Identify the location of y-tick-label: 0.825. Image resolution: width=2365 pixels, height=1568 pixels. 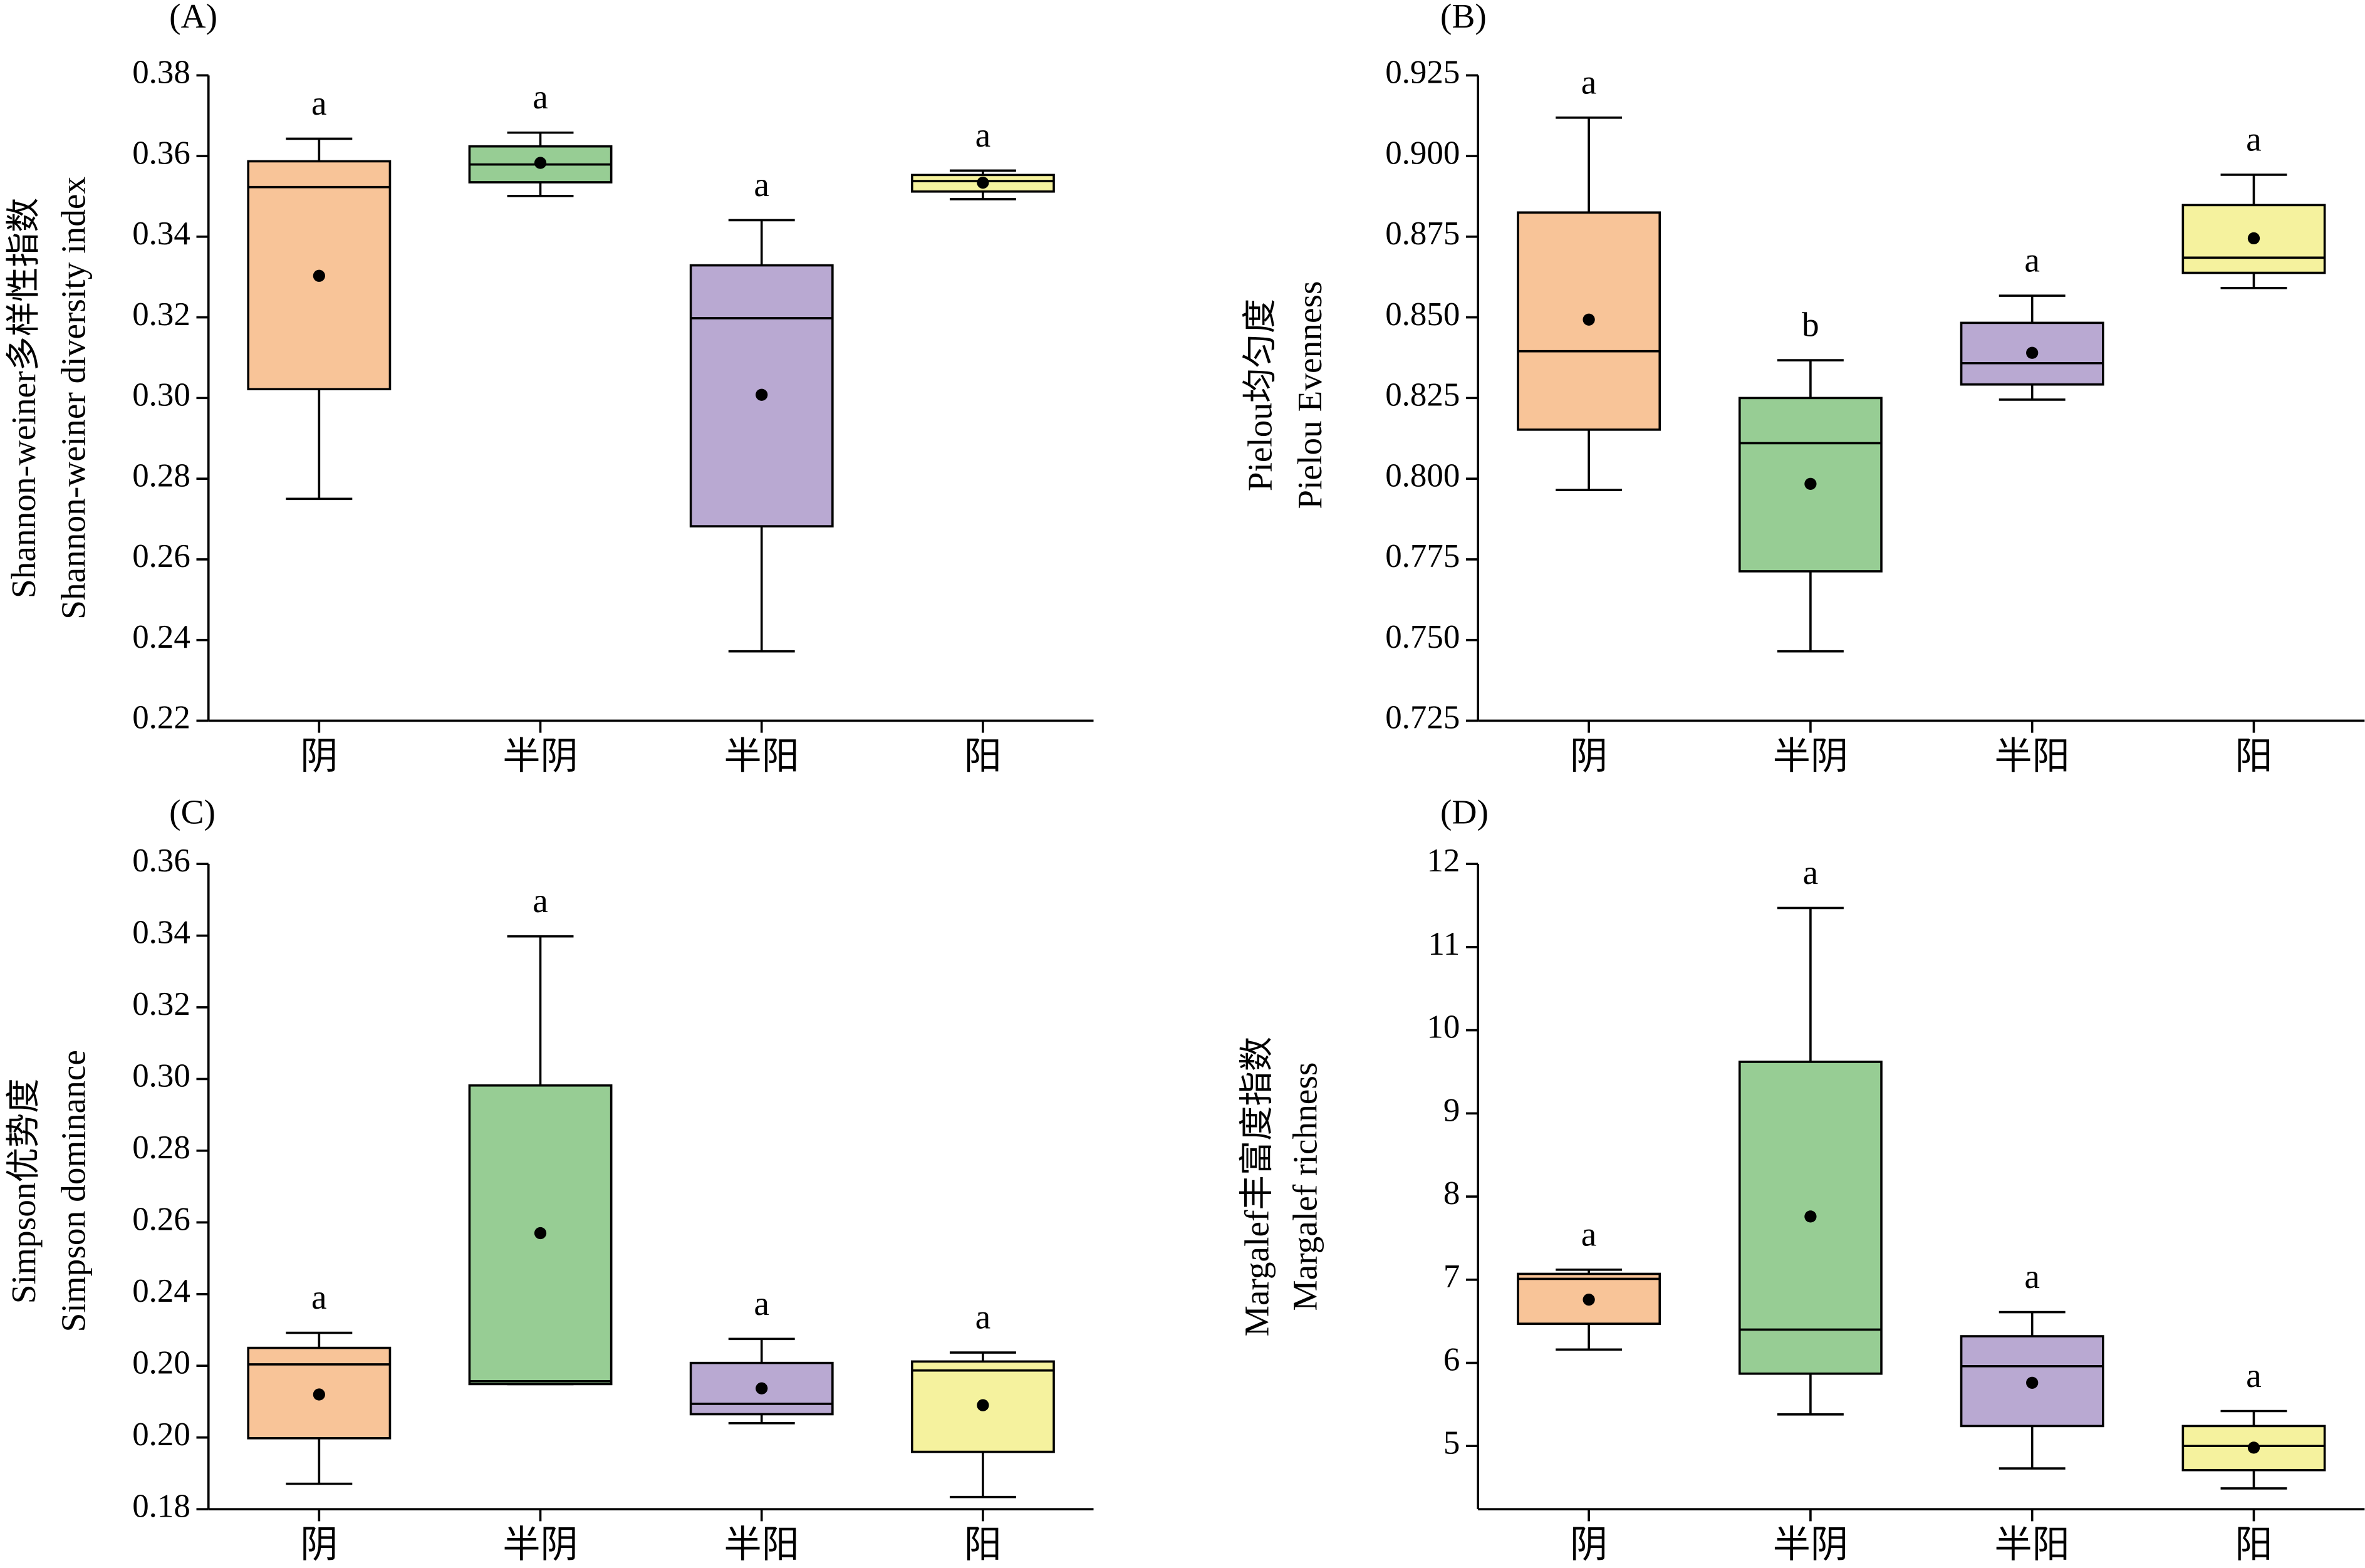
(1423, 395).